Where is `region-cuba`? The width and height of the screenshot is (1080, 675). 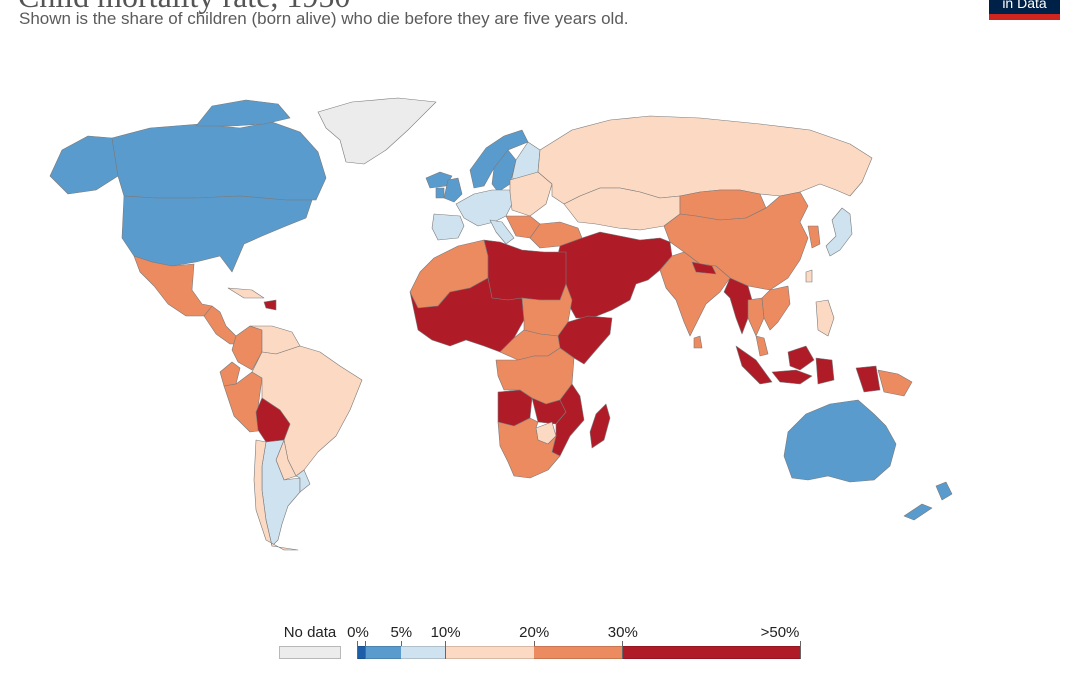
region-cuba is located at coordinates (246, 293).